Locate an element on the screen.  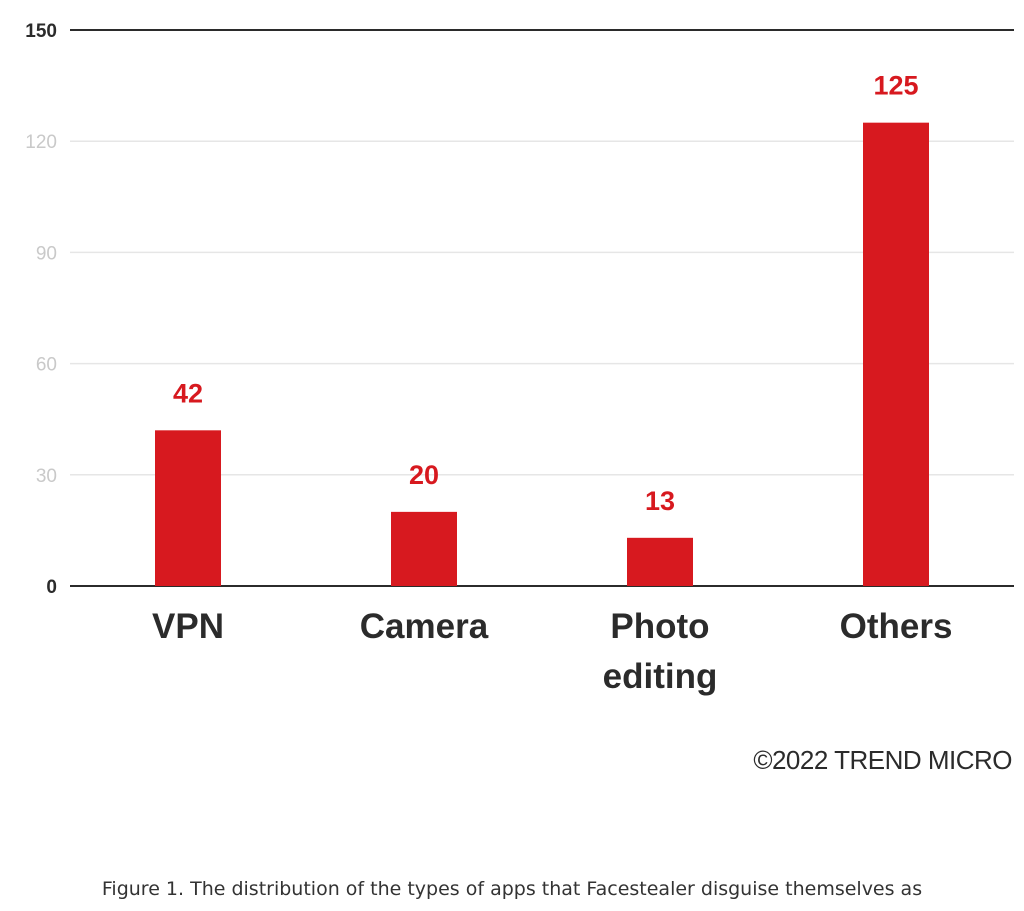
x-category-label: Photo editing is located at coordinates (660, 651).